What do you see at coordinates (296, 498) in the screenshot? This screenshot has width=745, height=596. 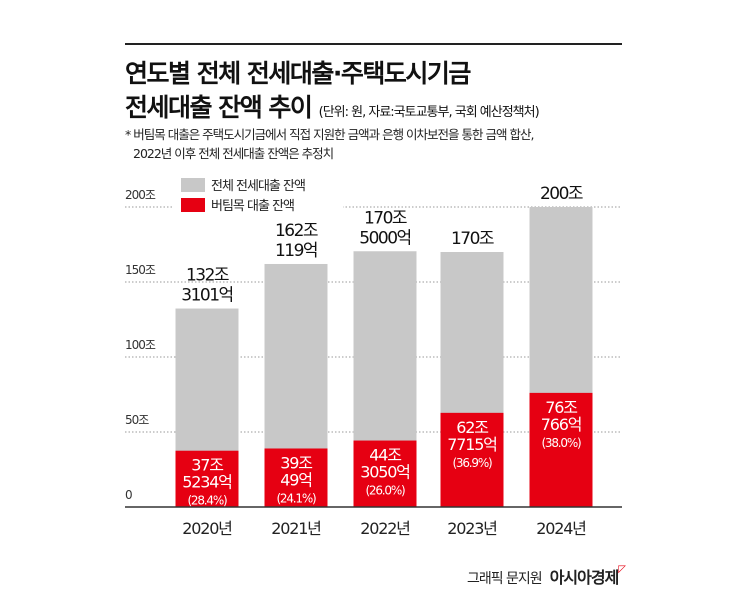 I see `butimok-data-label: (24.1%)` at bounding box center [296, 498].